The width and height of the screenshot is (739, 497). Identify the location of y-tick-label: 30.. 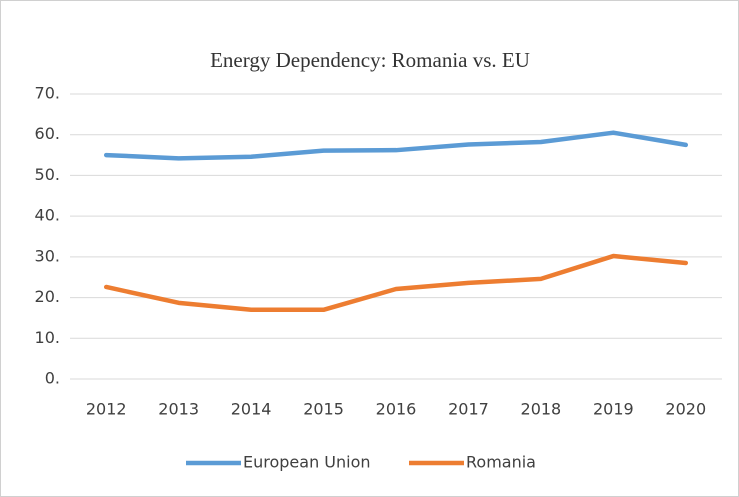
(47, 255).